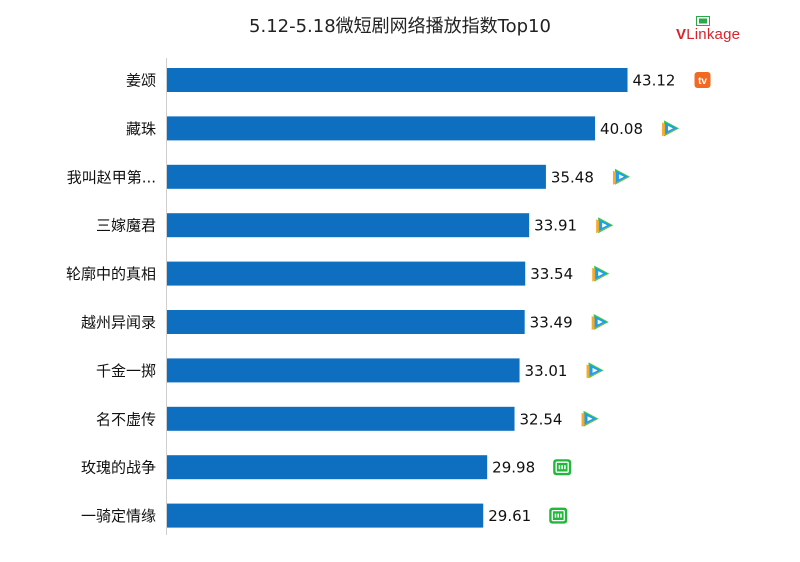  I want to click on vlinkage-logo: VLinkage, so click(715, 31).